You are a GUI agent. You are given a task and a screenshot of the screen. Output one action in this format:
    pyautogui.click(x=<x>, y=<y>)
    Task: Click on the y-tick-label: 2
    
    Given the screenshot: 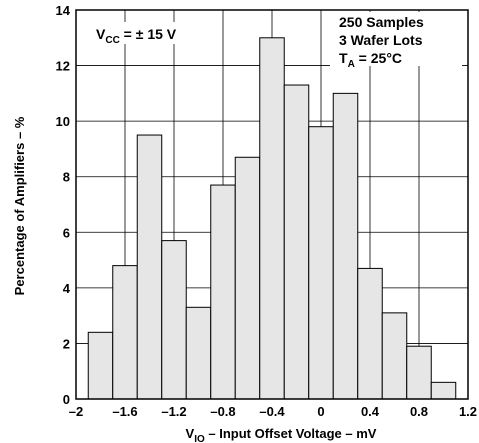 What is the action you would take?
    pyautogui.click(x=66, y=343)
    